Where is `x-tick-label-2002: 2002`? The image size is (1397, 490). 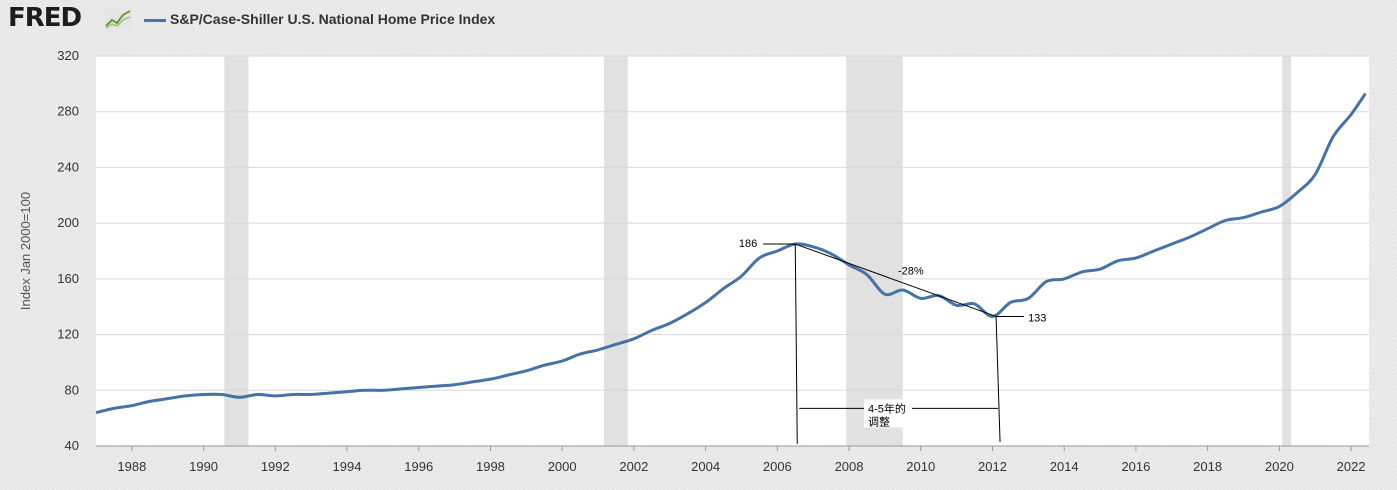 x-tick-label-2002: 2002 is located at coordinates (633, 466).